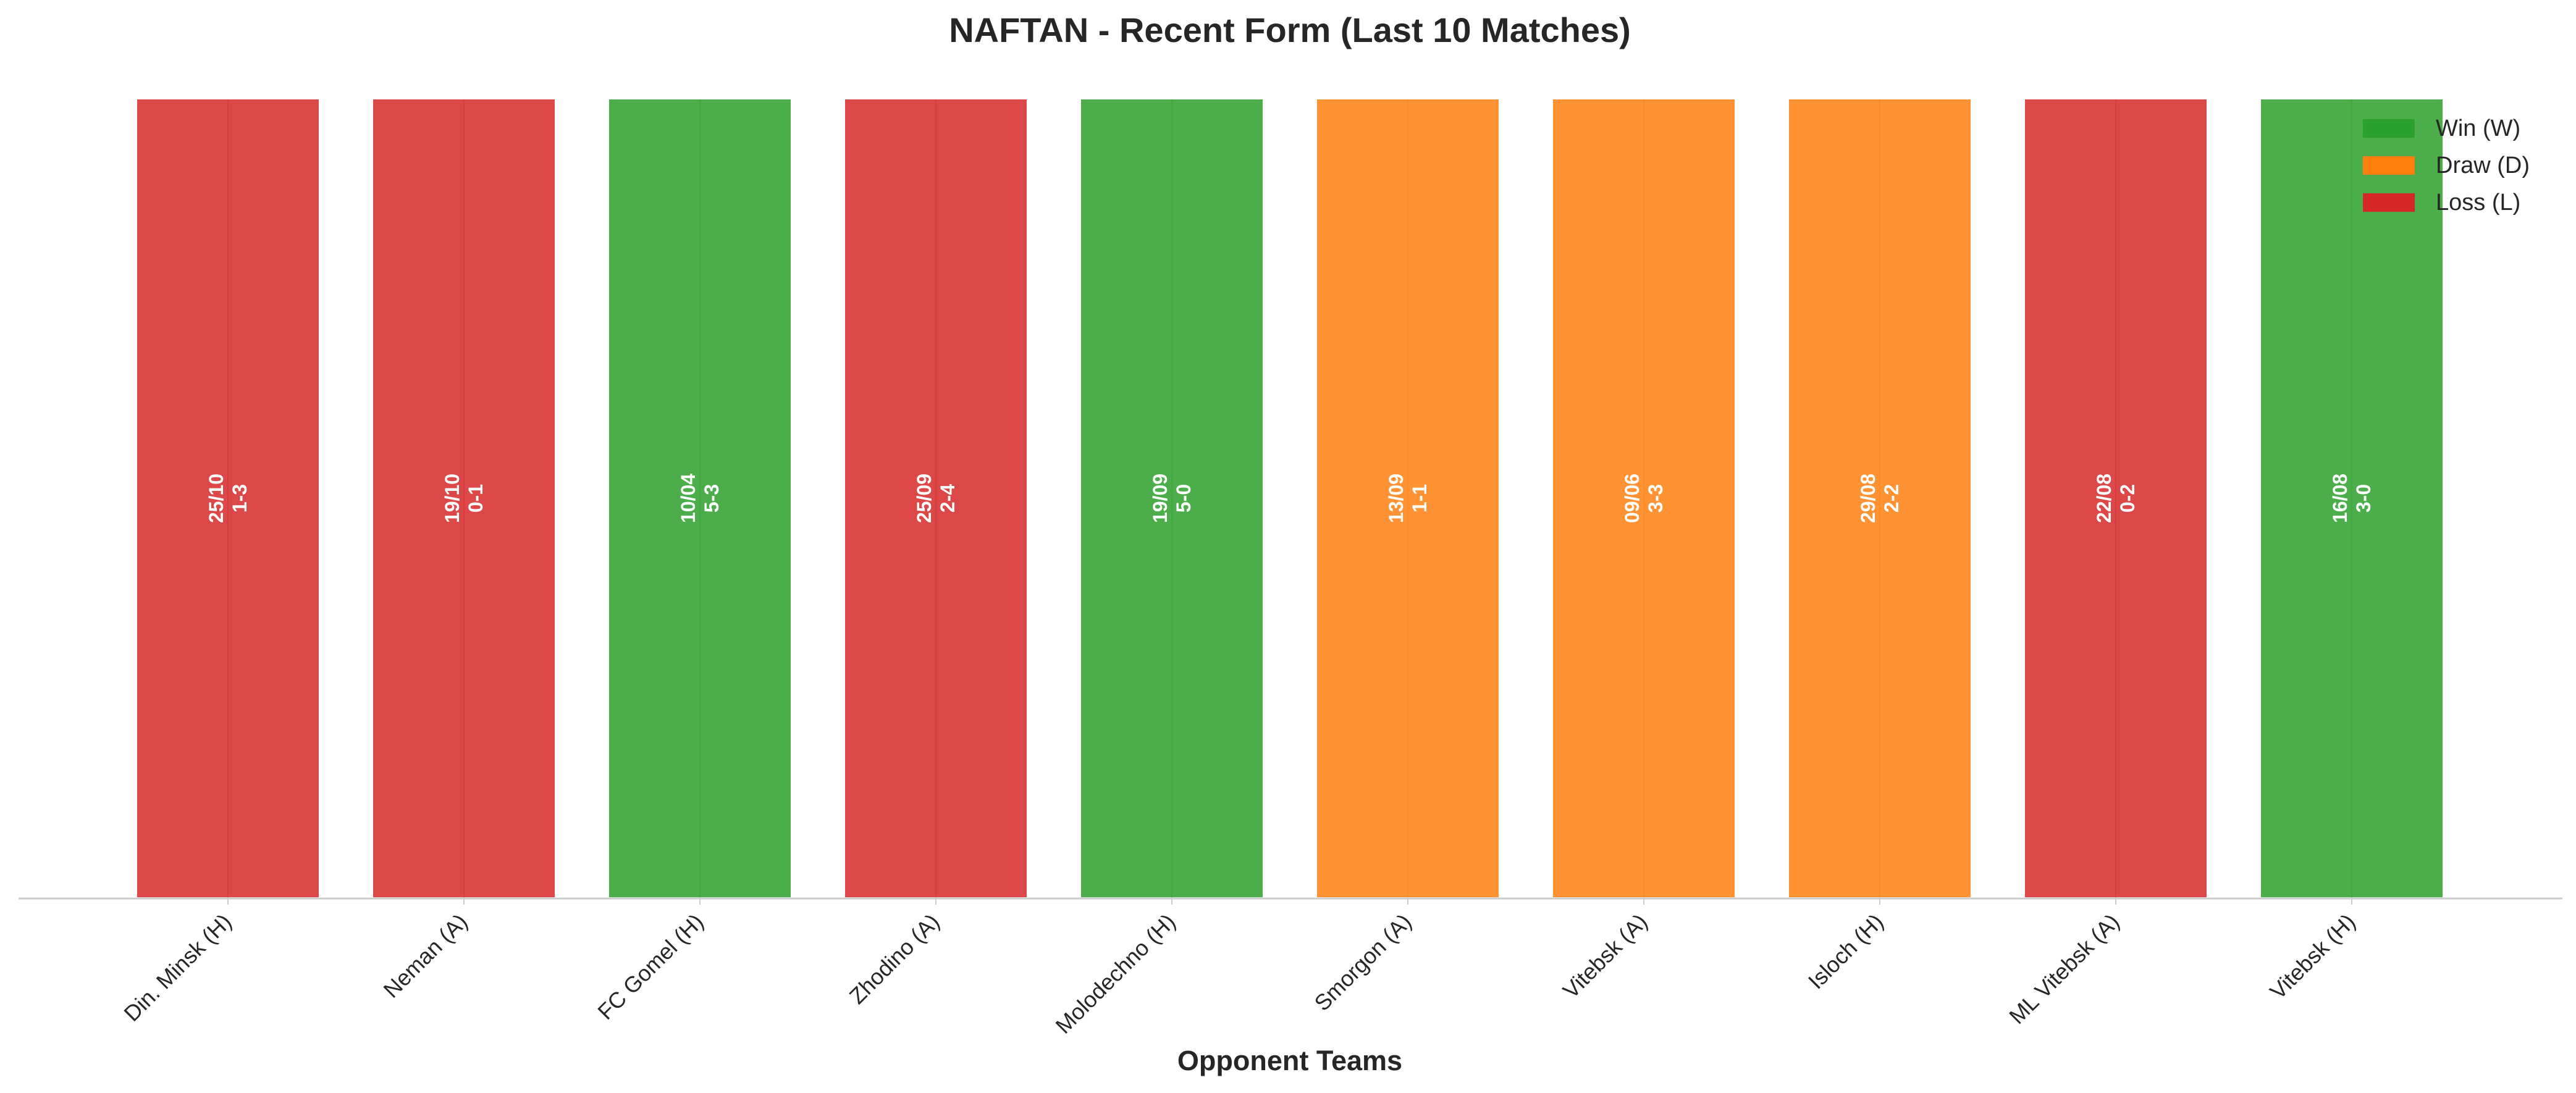  Describe the element at coordinates (2340, 498) in the screenshot. I see `bar-date-label: 16/08` at that location.